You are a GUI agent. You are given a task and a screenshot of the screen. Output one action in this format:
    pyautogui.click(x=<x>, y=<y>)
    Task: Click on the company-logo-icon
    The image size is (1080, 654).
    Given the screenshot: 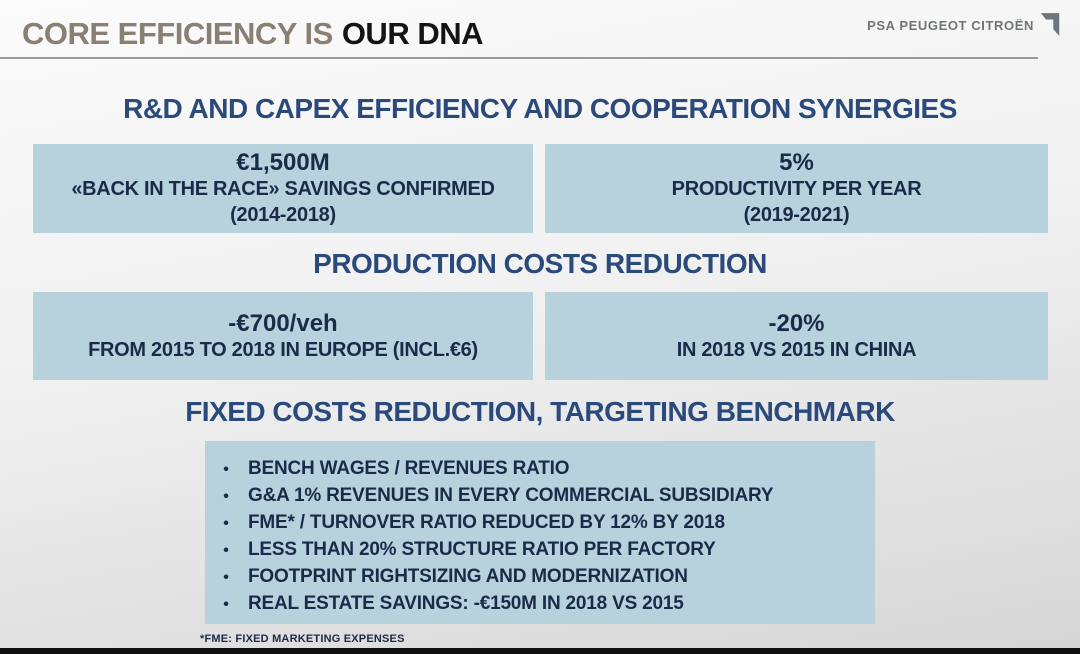 What is the action you would take?
    pyautogui.click(x=1050, y=25)
    